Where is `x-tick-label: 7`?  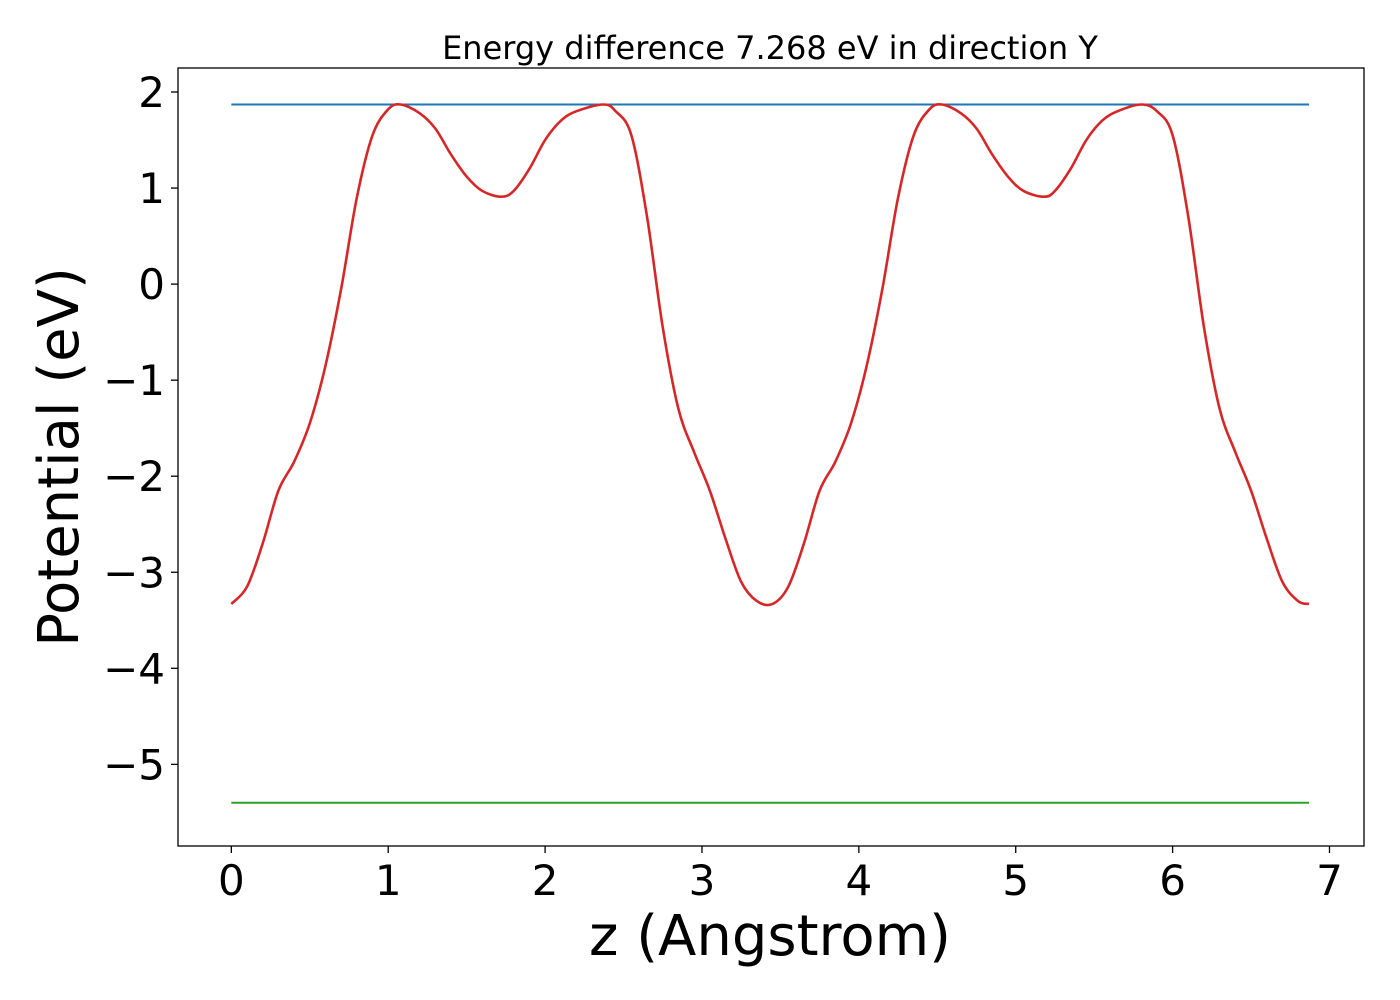
x-tick-label: 7 is located at coordinates (1329, 880).